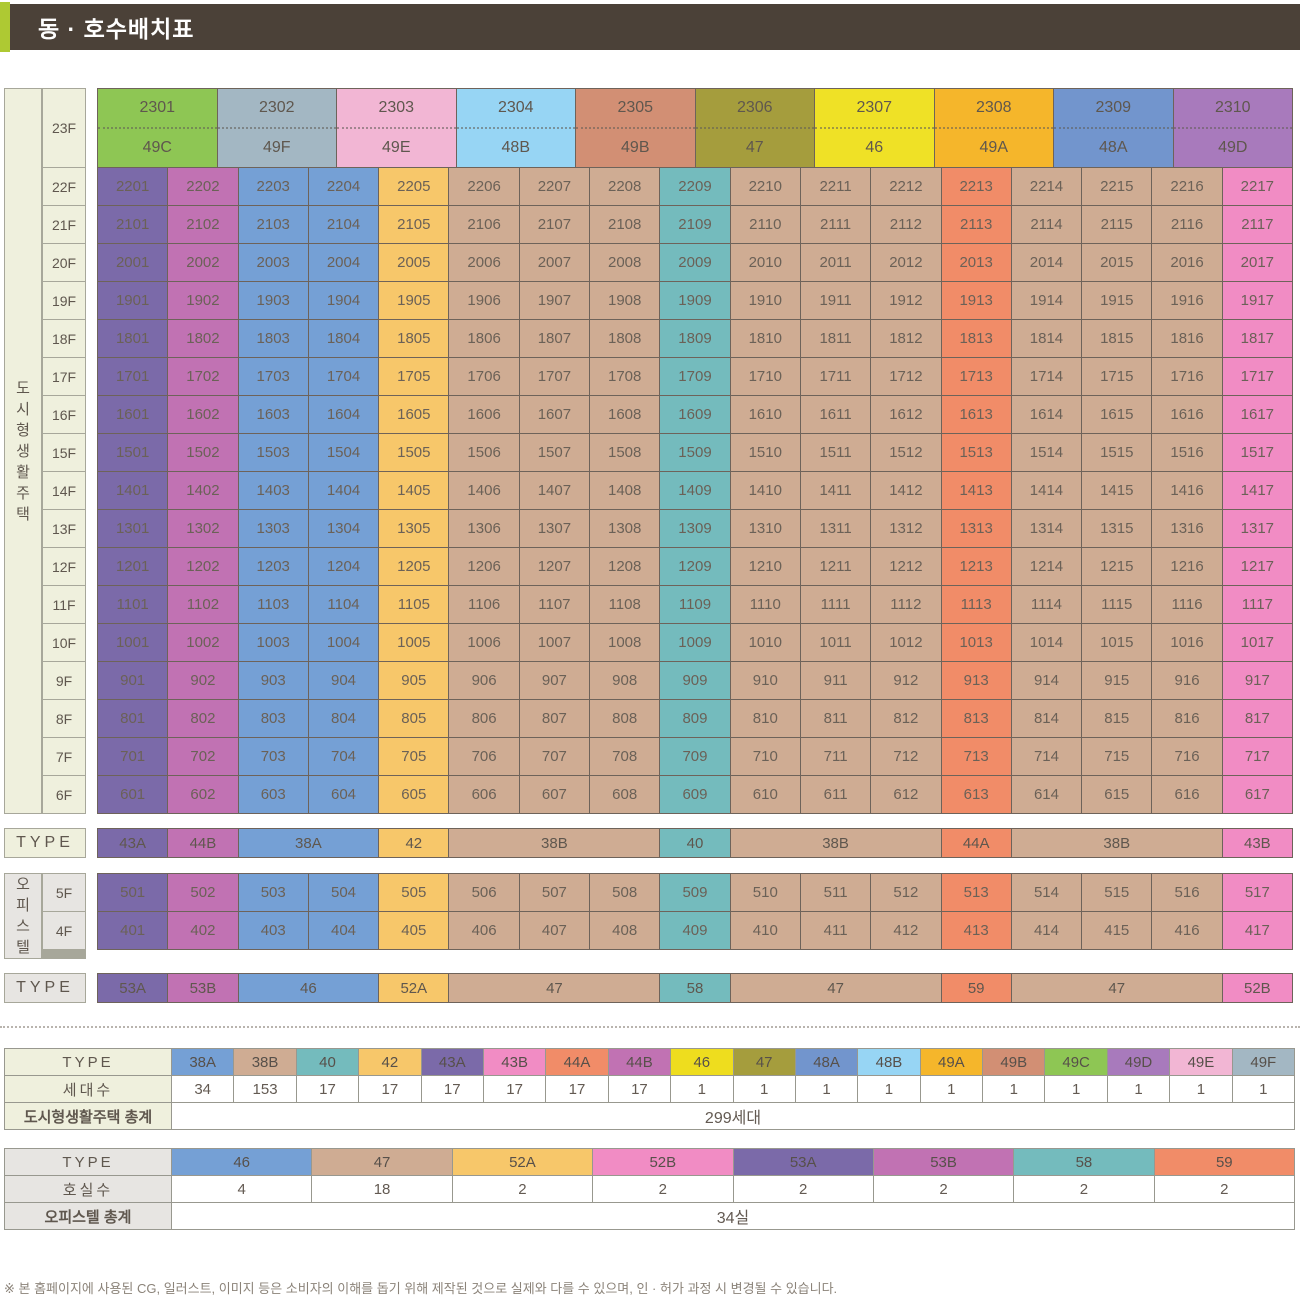  I want to click on unit-cell: 2008, so click(625, 262).